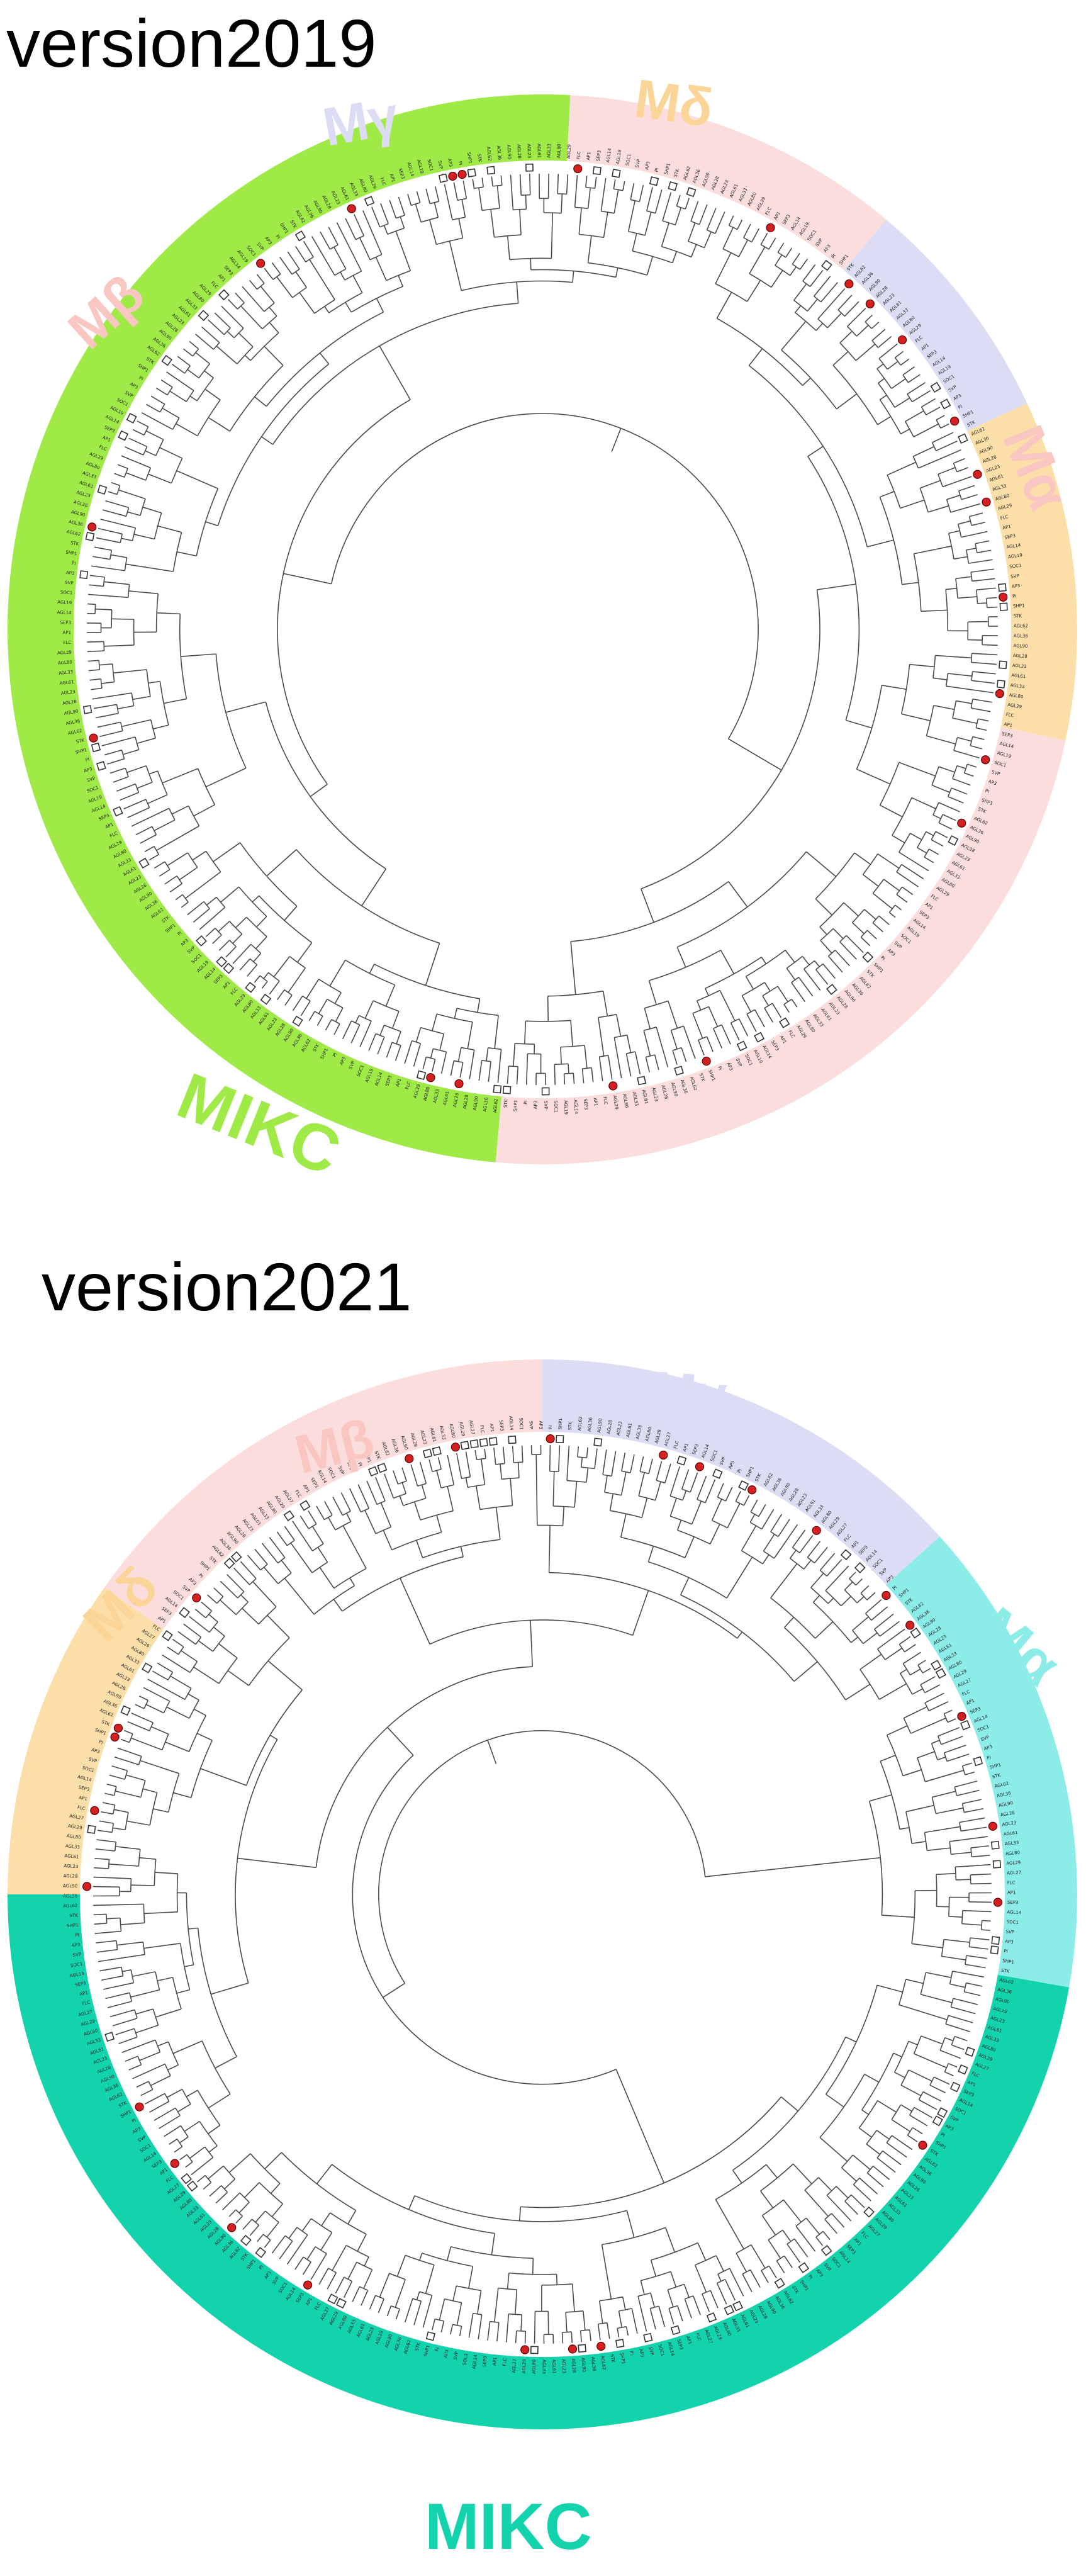 Image resolution: width=1086 pixels, height=2576 pixels. What do you see at coordinates (1021, 635) in the screenshot?
I see `leaf-label: AGL36` at bounding box center [1021, 635].